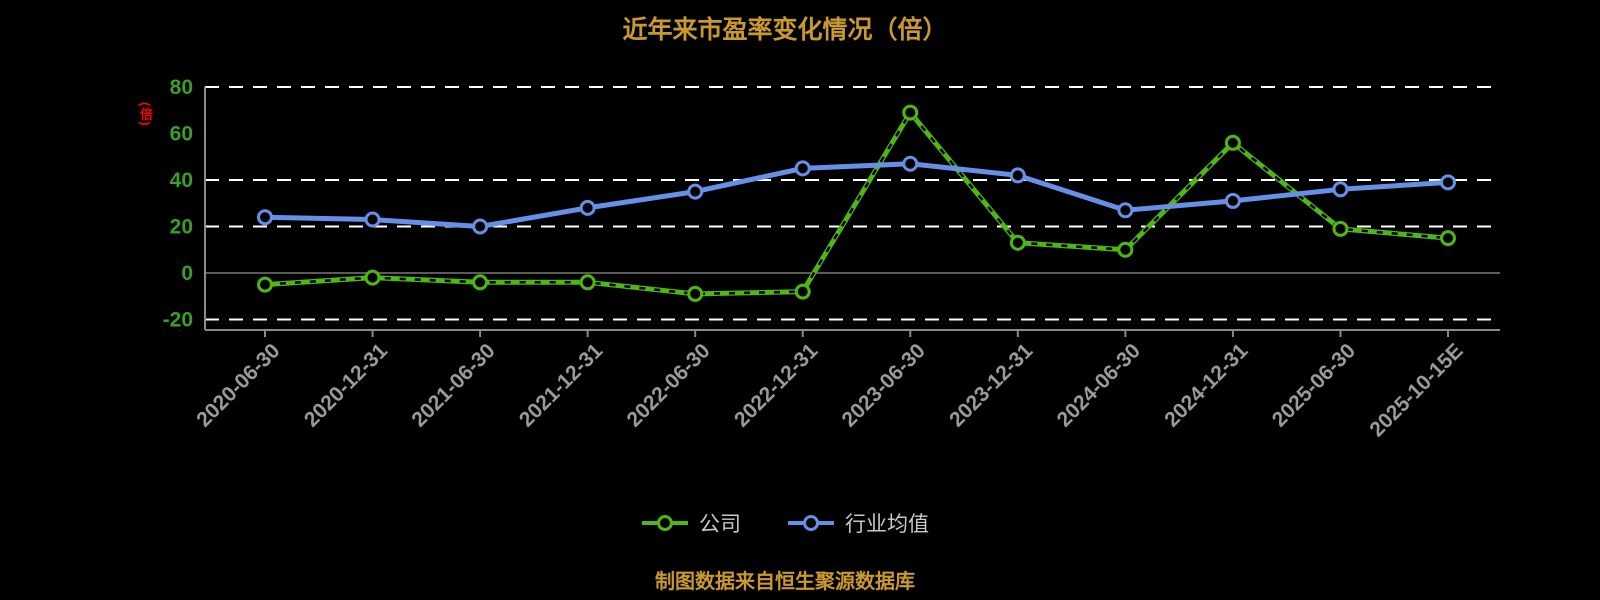  I want to click on data-source-note: 制图数据来自恒生聚源数据库, so click(785, 582).